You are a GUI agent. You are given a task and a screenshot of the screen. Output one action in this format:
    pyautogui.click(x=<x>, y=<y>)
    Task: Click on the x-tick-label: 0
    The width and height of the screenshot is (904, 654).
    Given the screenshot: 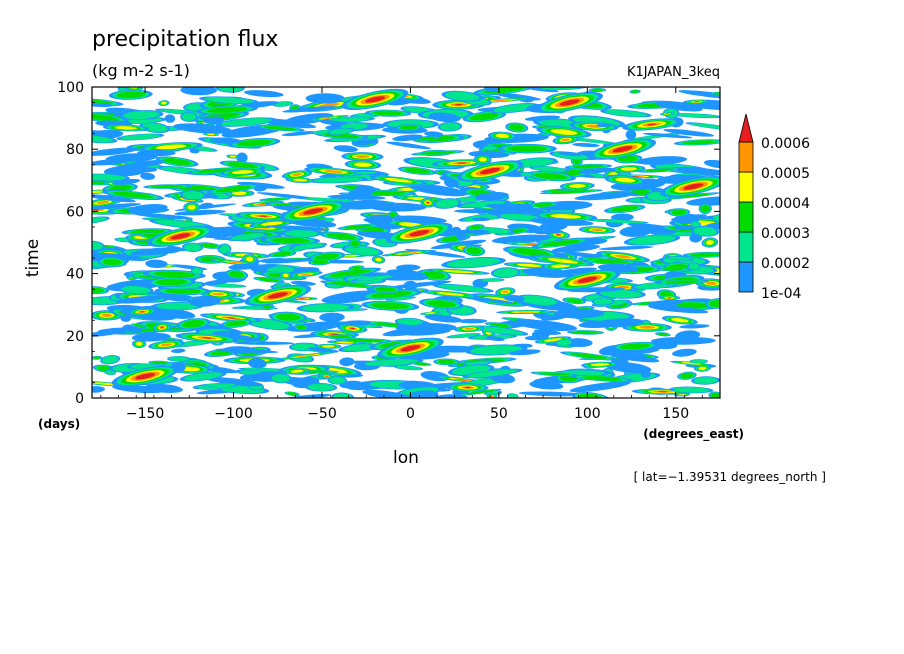 What is the action you would take?
    pyautogui.click(x=410, y=414)
    